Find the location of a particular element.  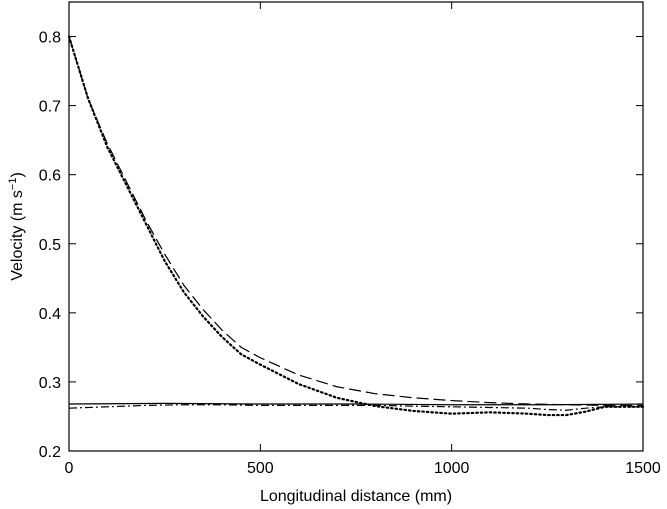

y-tick-label: 0.4 is located at coordinates (50, 314).